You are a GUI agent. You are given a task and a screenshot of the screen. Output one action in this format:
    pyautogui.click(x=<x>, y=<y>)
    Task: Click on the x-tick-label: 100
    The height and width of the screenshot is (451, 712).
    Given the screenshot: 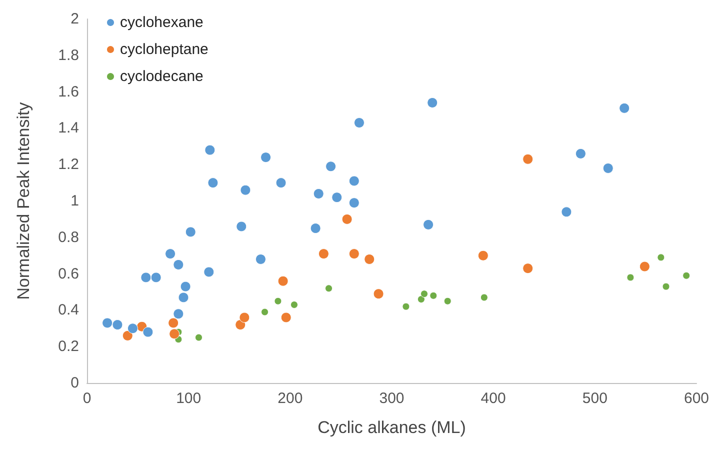 What is the action you would take?
    pyautogui.click(x=189, y=398)
    